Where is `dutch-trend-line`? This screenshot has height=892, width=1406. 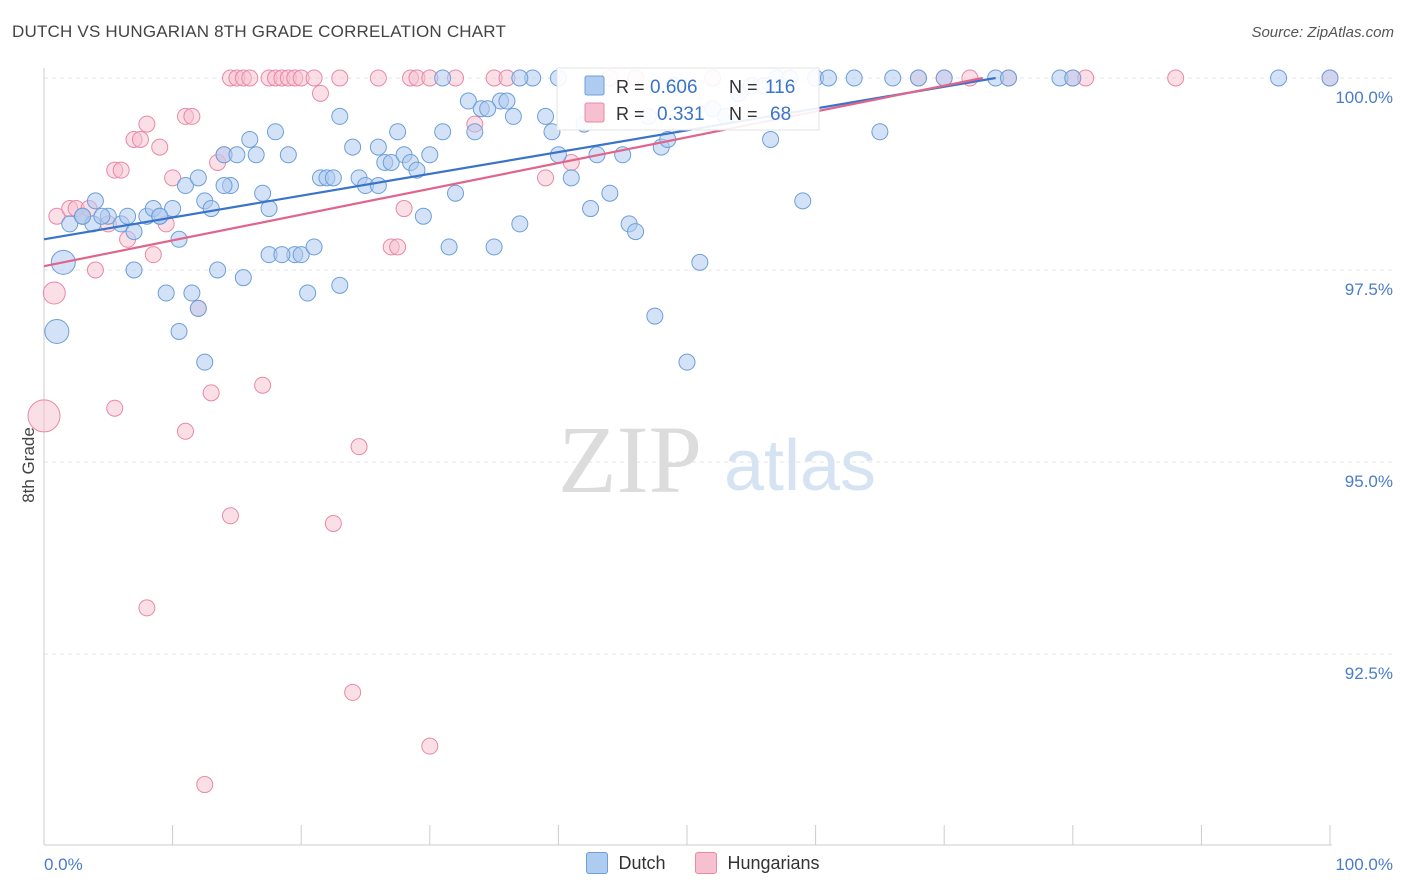
dutch-trend-line is located at coordinates (519, 158).